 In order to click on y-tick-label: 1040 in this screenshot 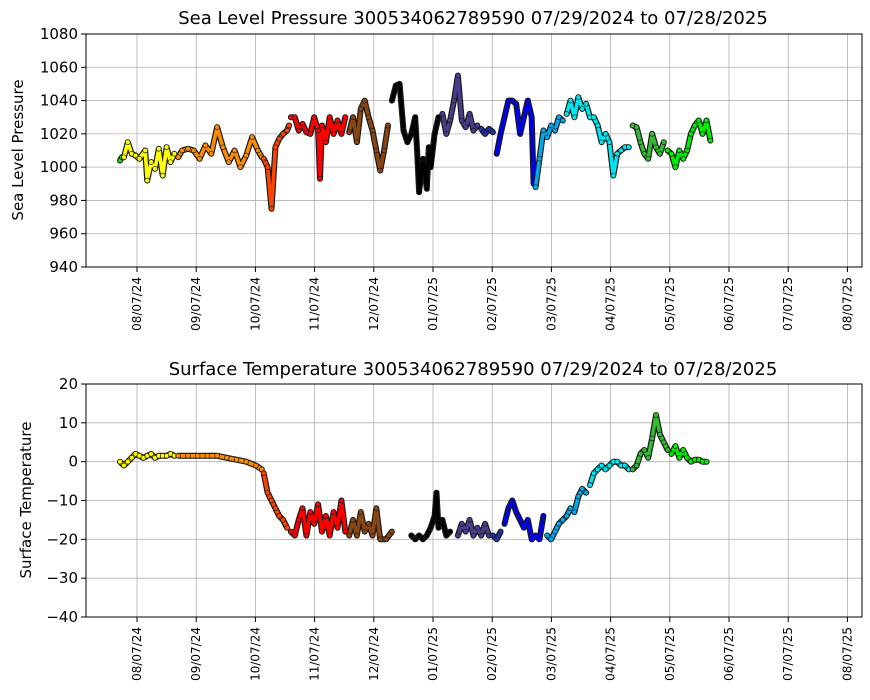, I will do `click(59, 101)`.